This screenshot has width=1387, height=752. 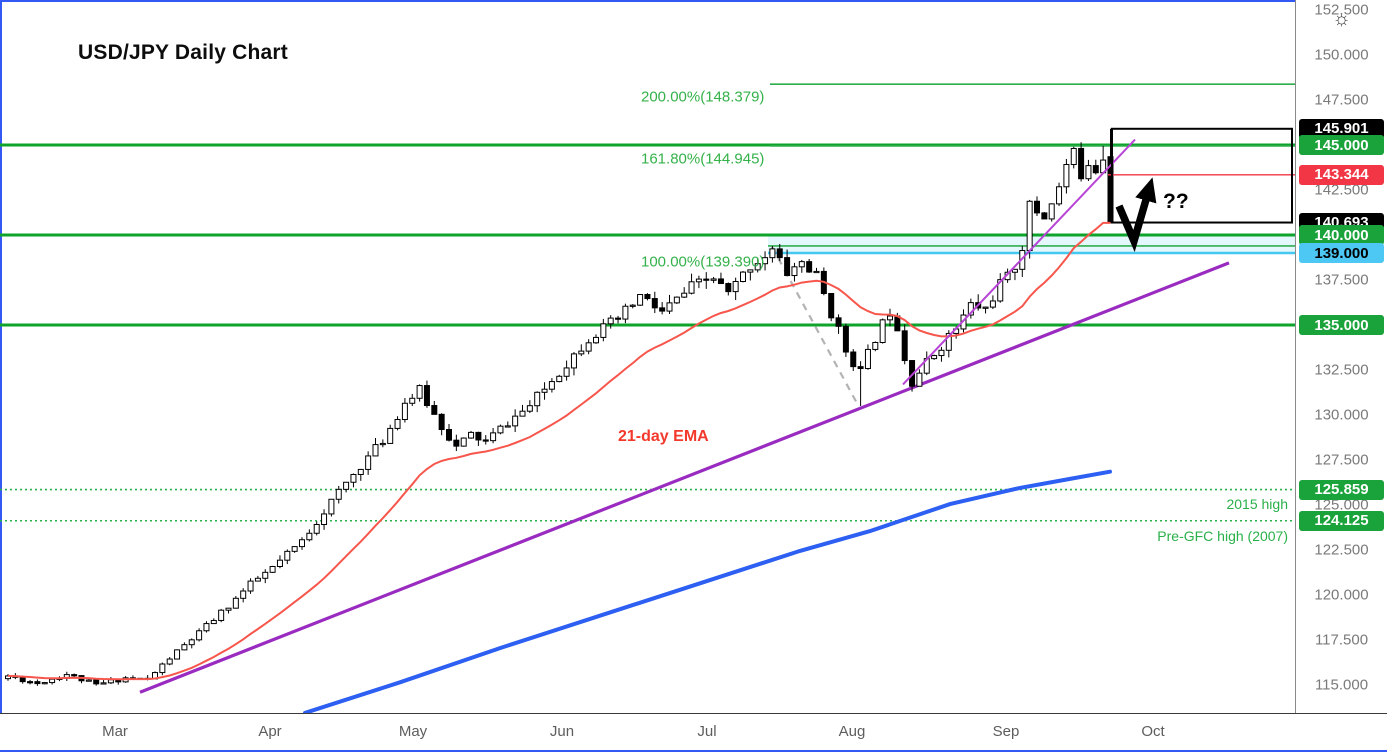 I want to click on price-tick: 130.000, so click(x=1341, y=415).